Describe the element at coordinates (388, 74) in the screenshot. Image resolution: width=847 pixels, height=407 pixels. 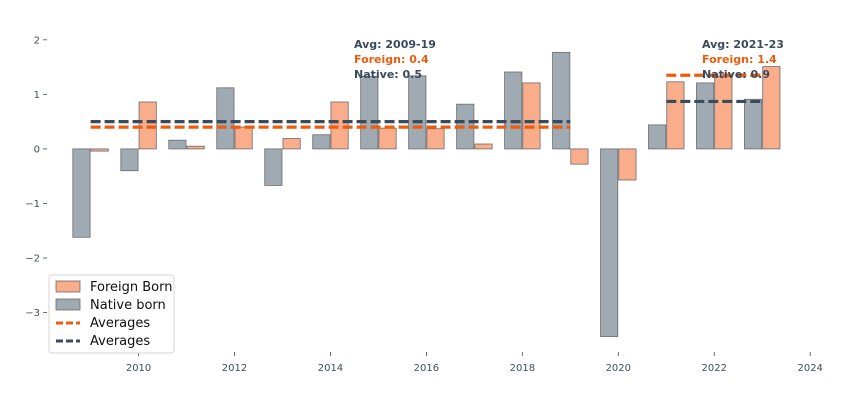
I see `annotation-native: Native: 0.5` at that location.